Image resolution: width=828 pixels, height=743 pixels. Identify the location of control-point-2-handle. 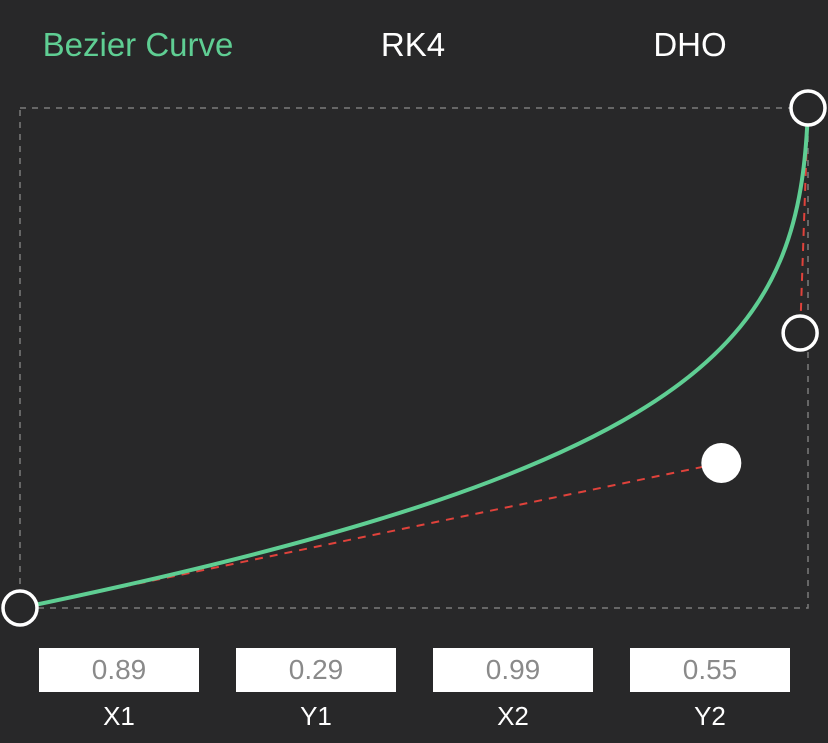
(800, 333).